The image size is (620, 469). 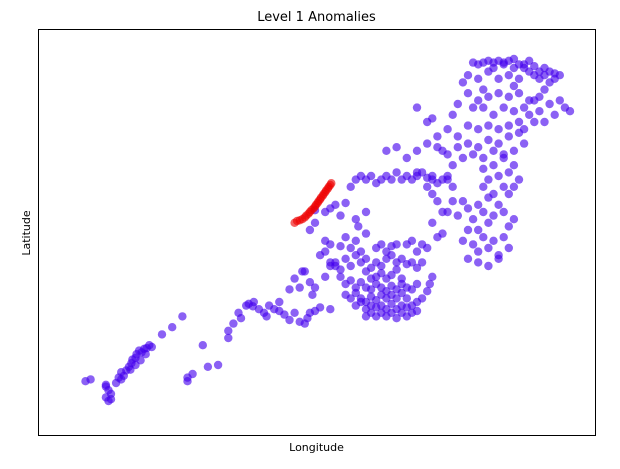 What do you see at coordinates (316, 17) in the screenshot?
I see `chart-title: Level 1 Anomalies` at bounding box center [316, 17].